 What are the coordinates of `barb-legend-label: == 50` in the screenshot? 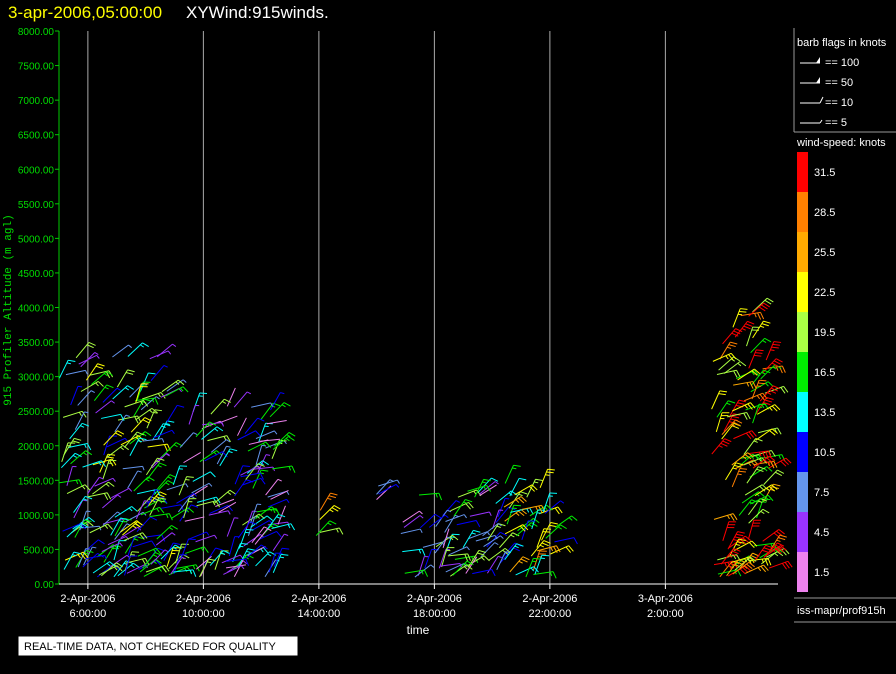 It's located at (839, 83).